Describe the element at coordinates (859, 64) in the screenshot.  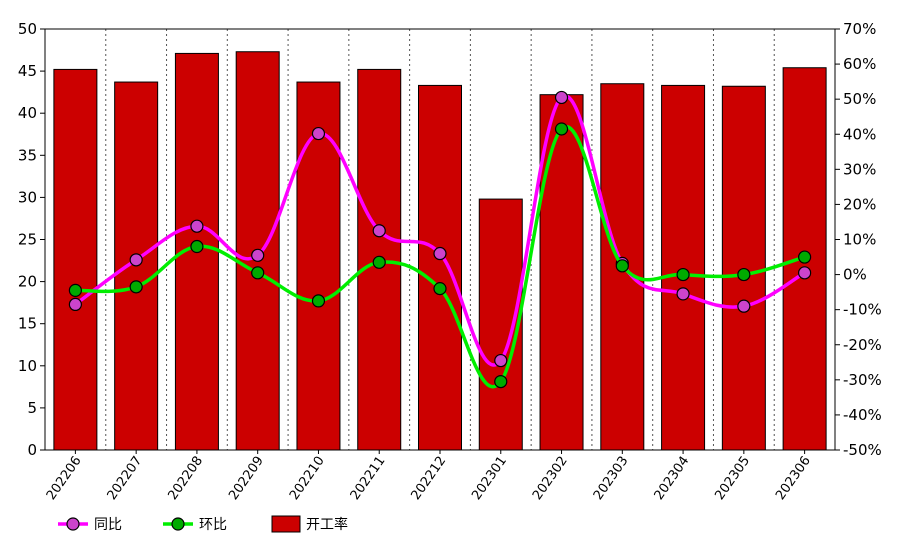
I see `right-tick-label: 60%` at that location.